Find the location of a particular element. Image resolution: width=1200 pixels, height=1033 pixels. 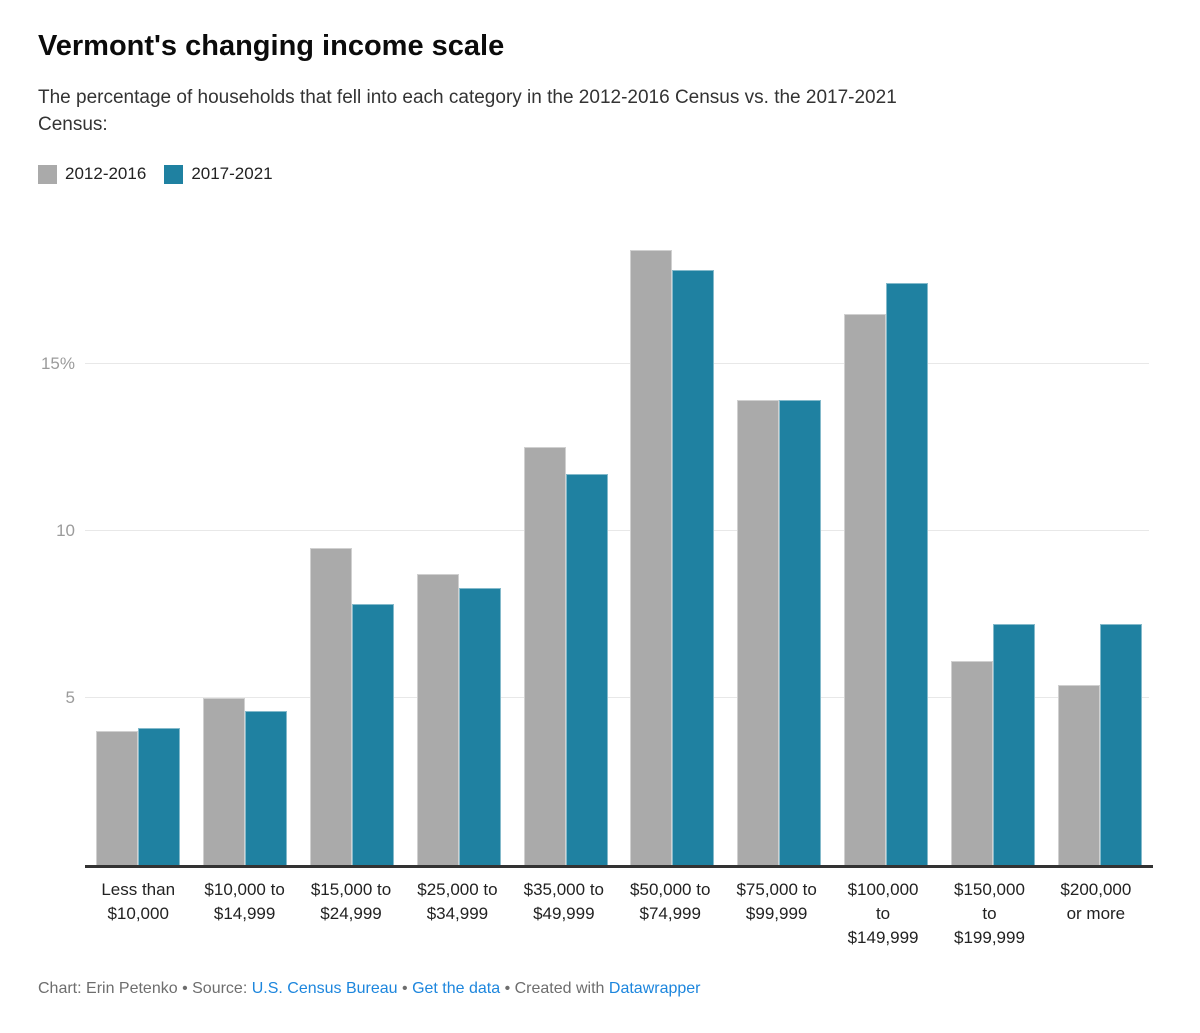

footer-created-with: • Created with is located at coordinates (554, 988).